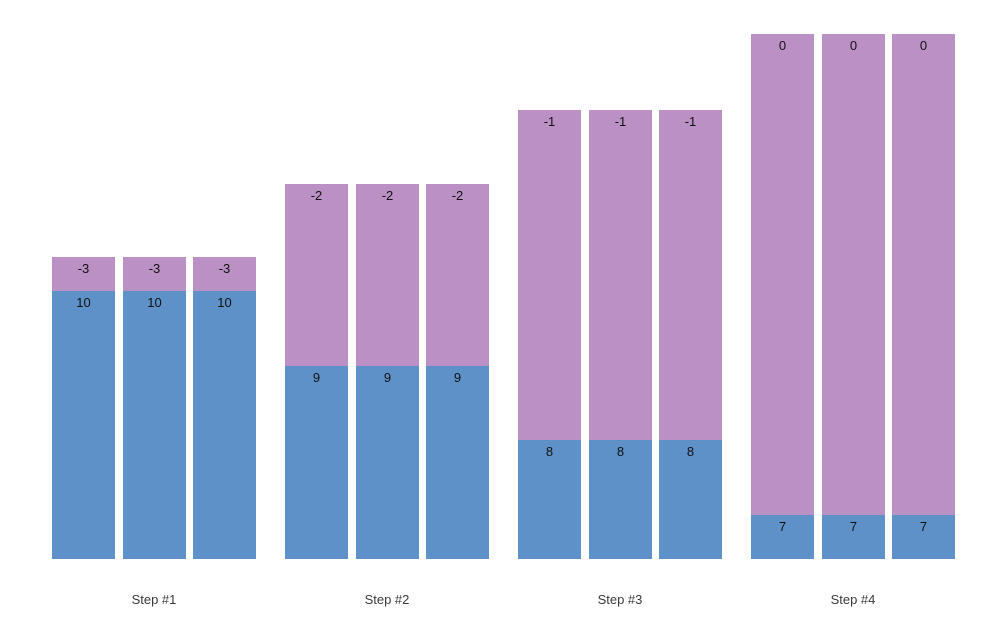 The image size is (1000, 618). Describe the element at coordinates (620, 599) in the screenshot. I see `step-label: Step #3` at that location.